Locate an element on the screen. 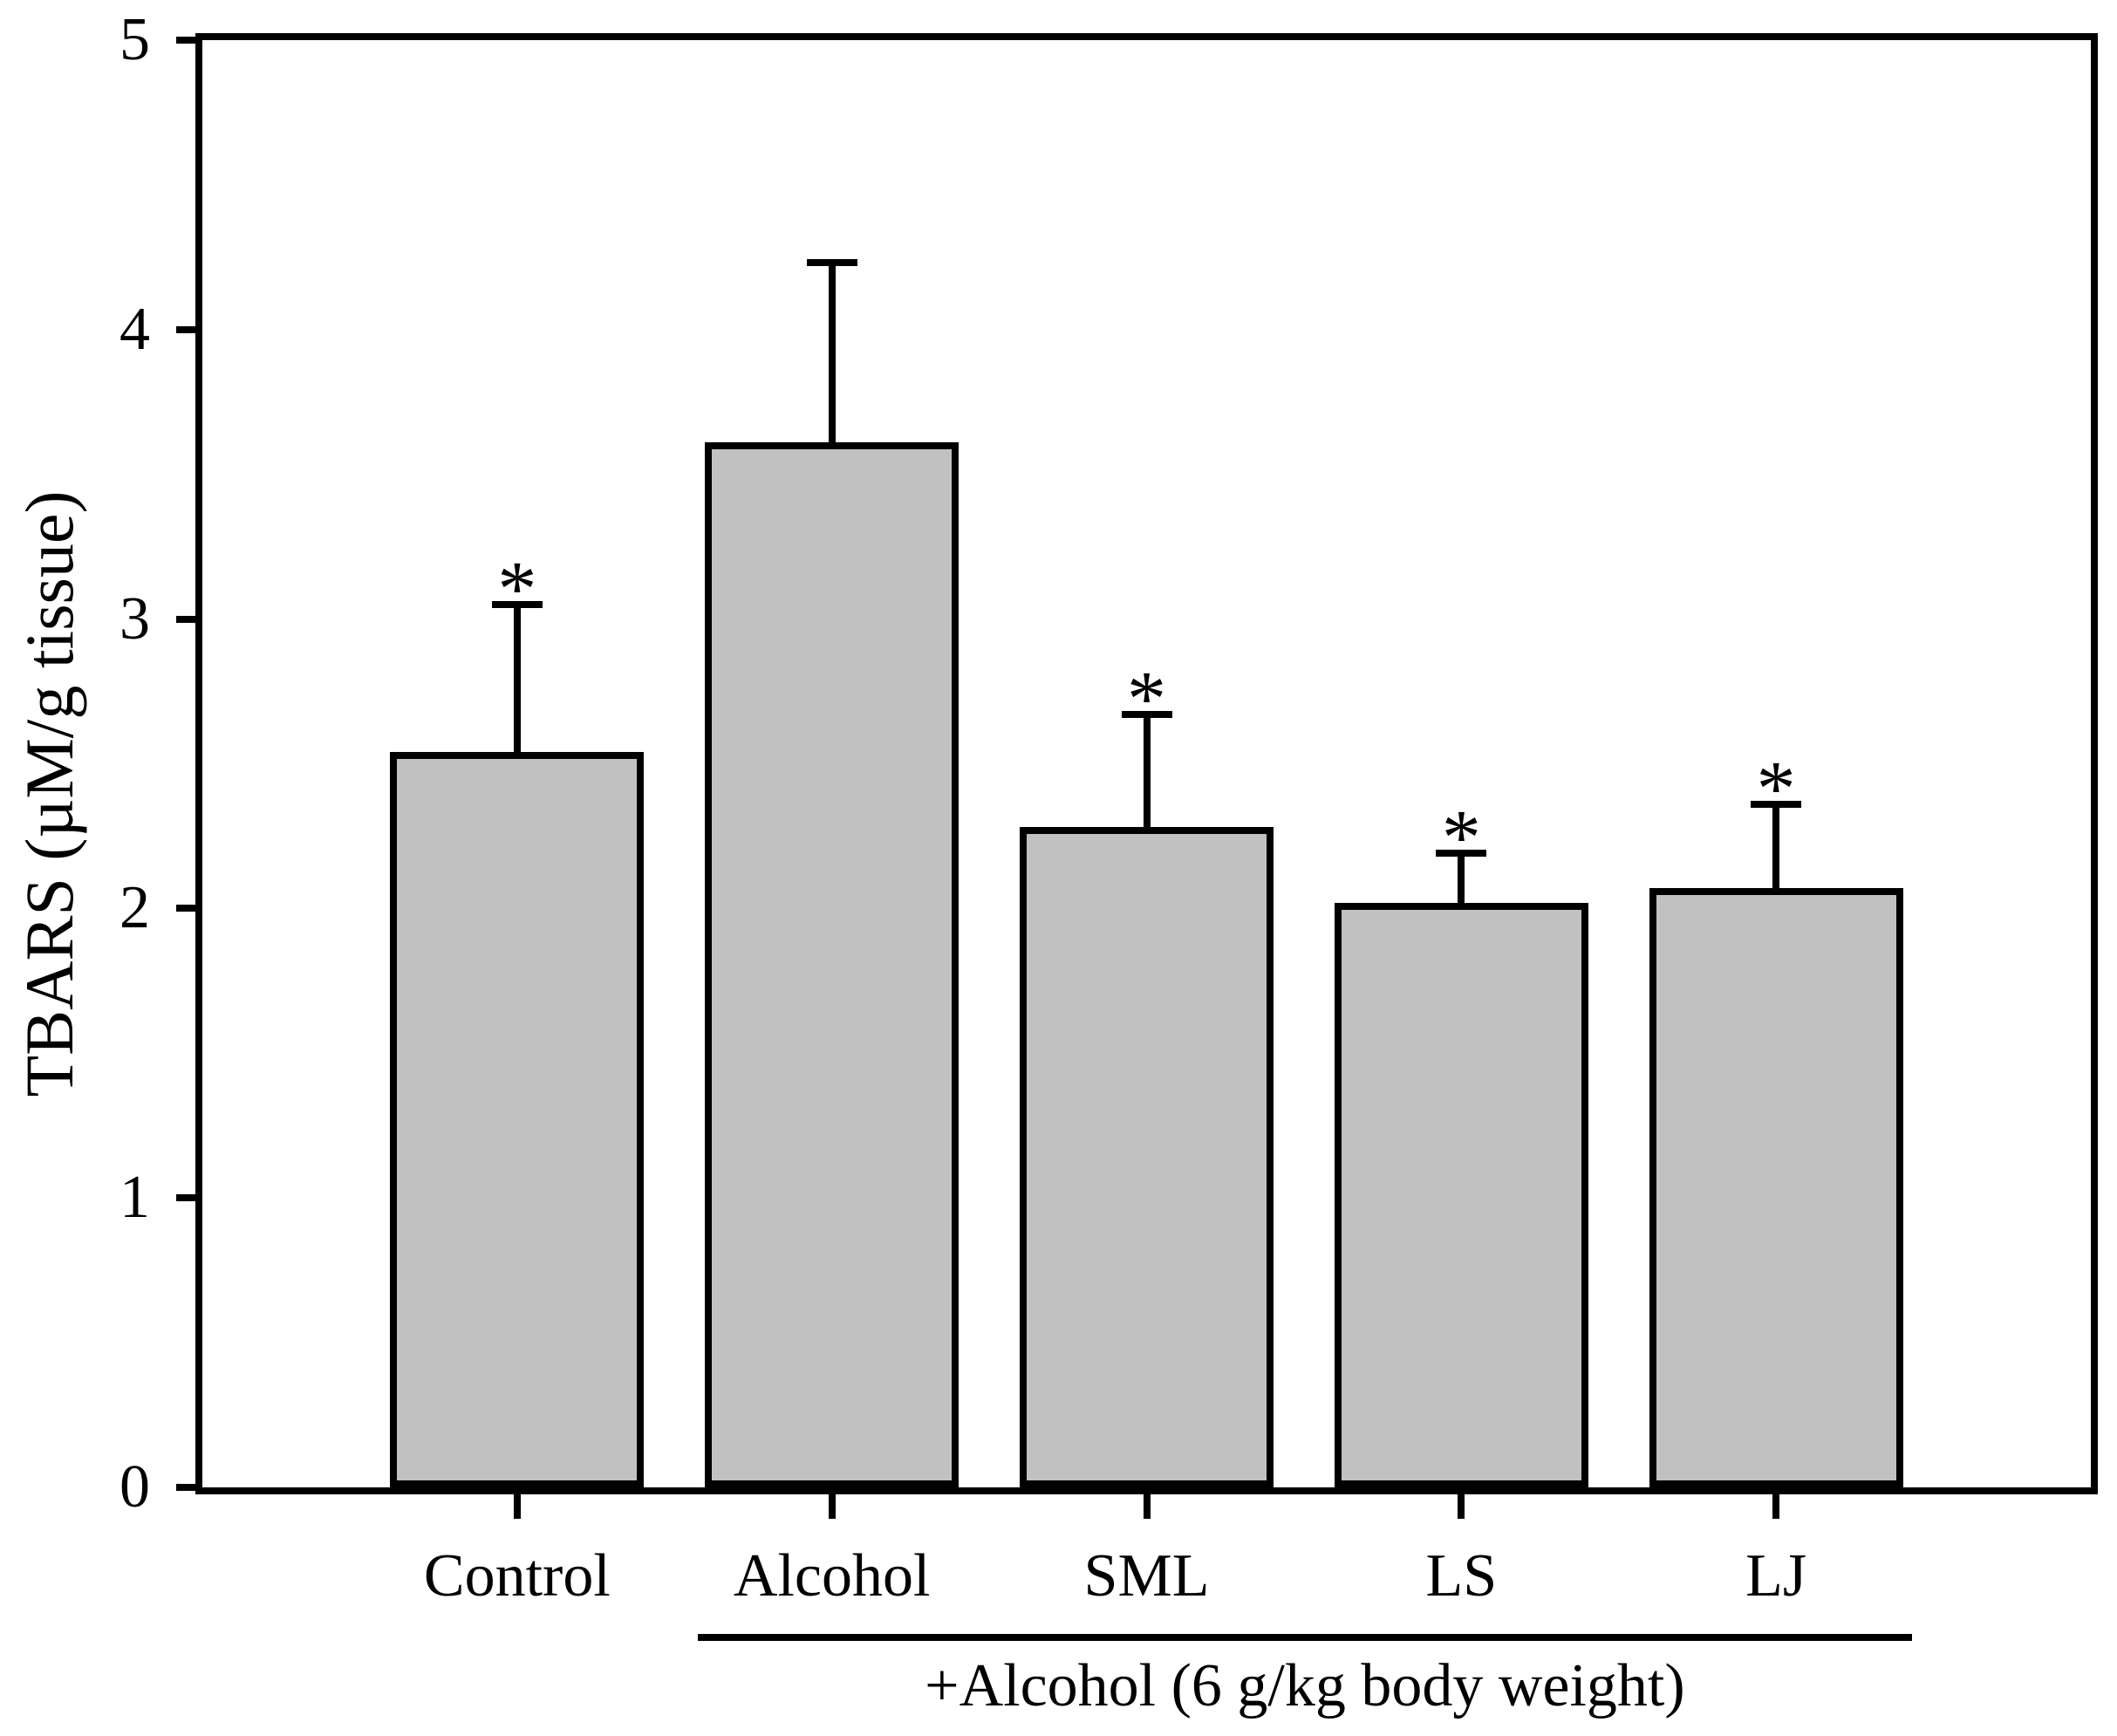 The width and height of the screenshot is (2117, 1736). group-annotation-label: +Alcohol (6 g/kg body weight) is located at coordinates (1305, 1685).